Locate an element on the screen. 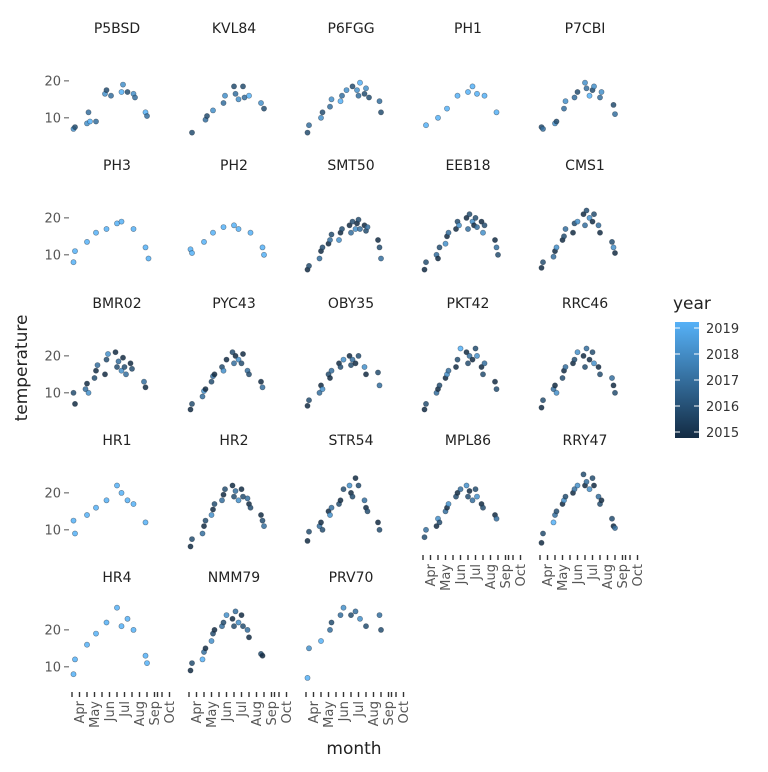 This screenshot has height=772, width=768. legend-title: year is located at coordinates (692, 304).